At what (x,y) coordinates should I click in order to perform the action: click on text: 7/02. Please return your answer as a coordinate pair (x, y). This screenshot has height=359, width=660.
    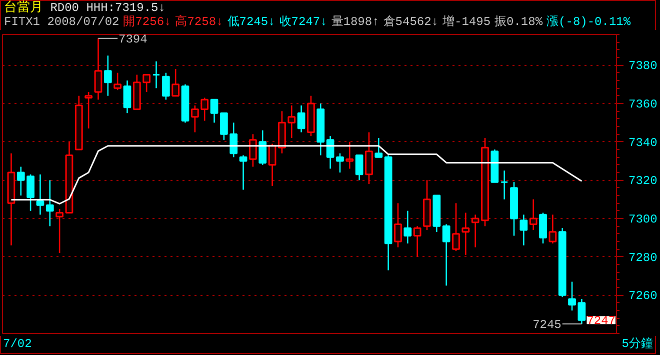
    Looking at the image, I should click on (17, 344).